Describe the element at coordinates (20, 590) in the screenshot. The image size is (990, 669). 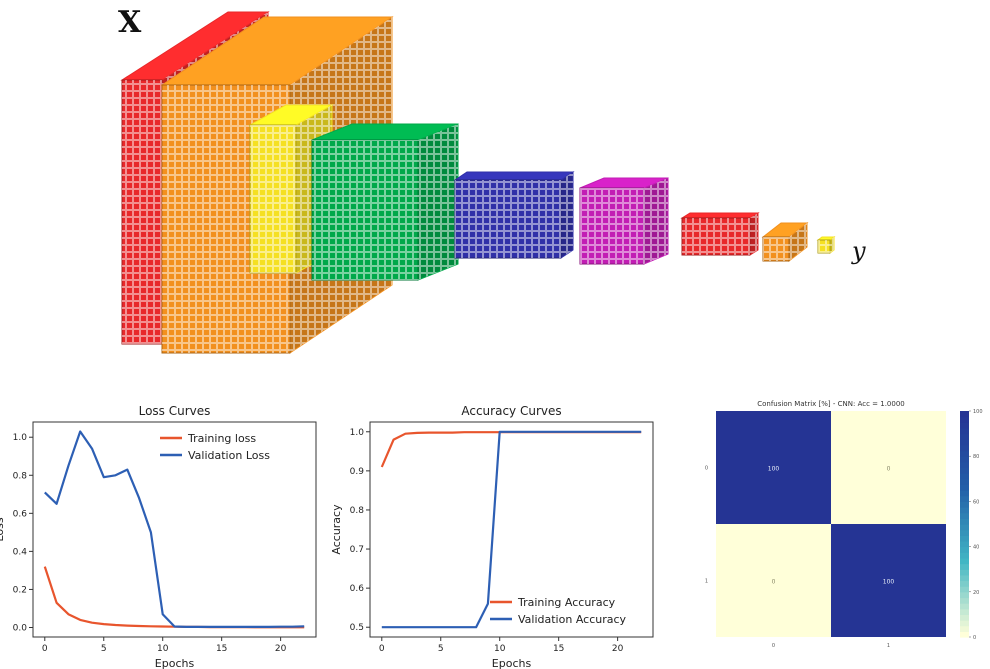
I see `y-tick-label: 0.2` at that location.